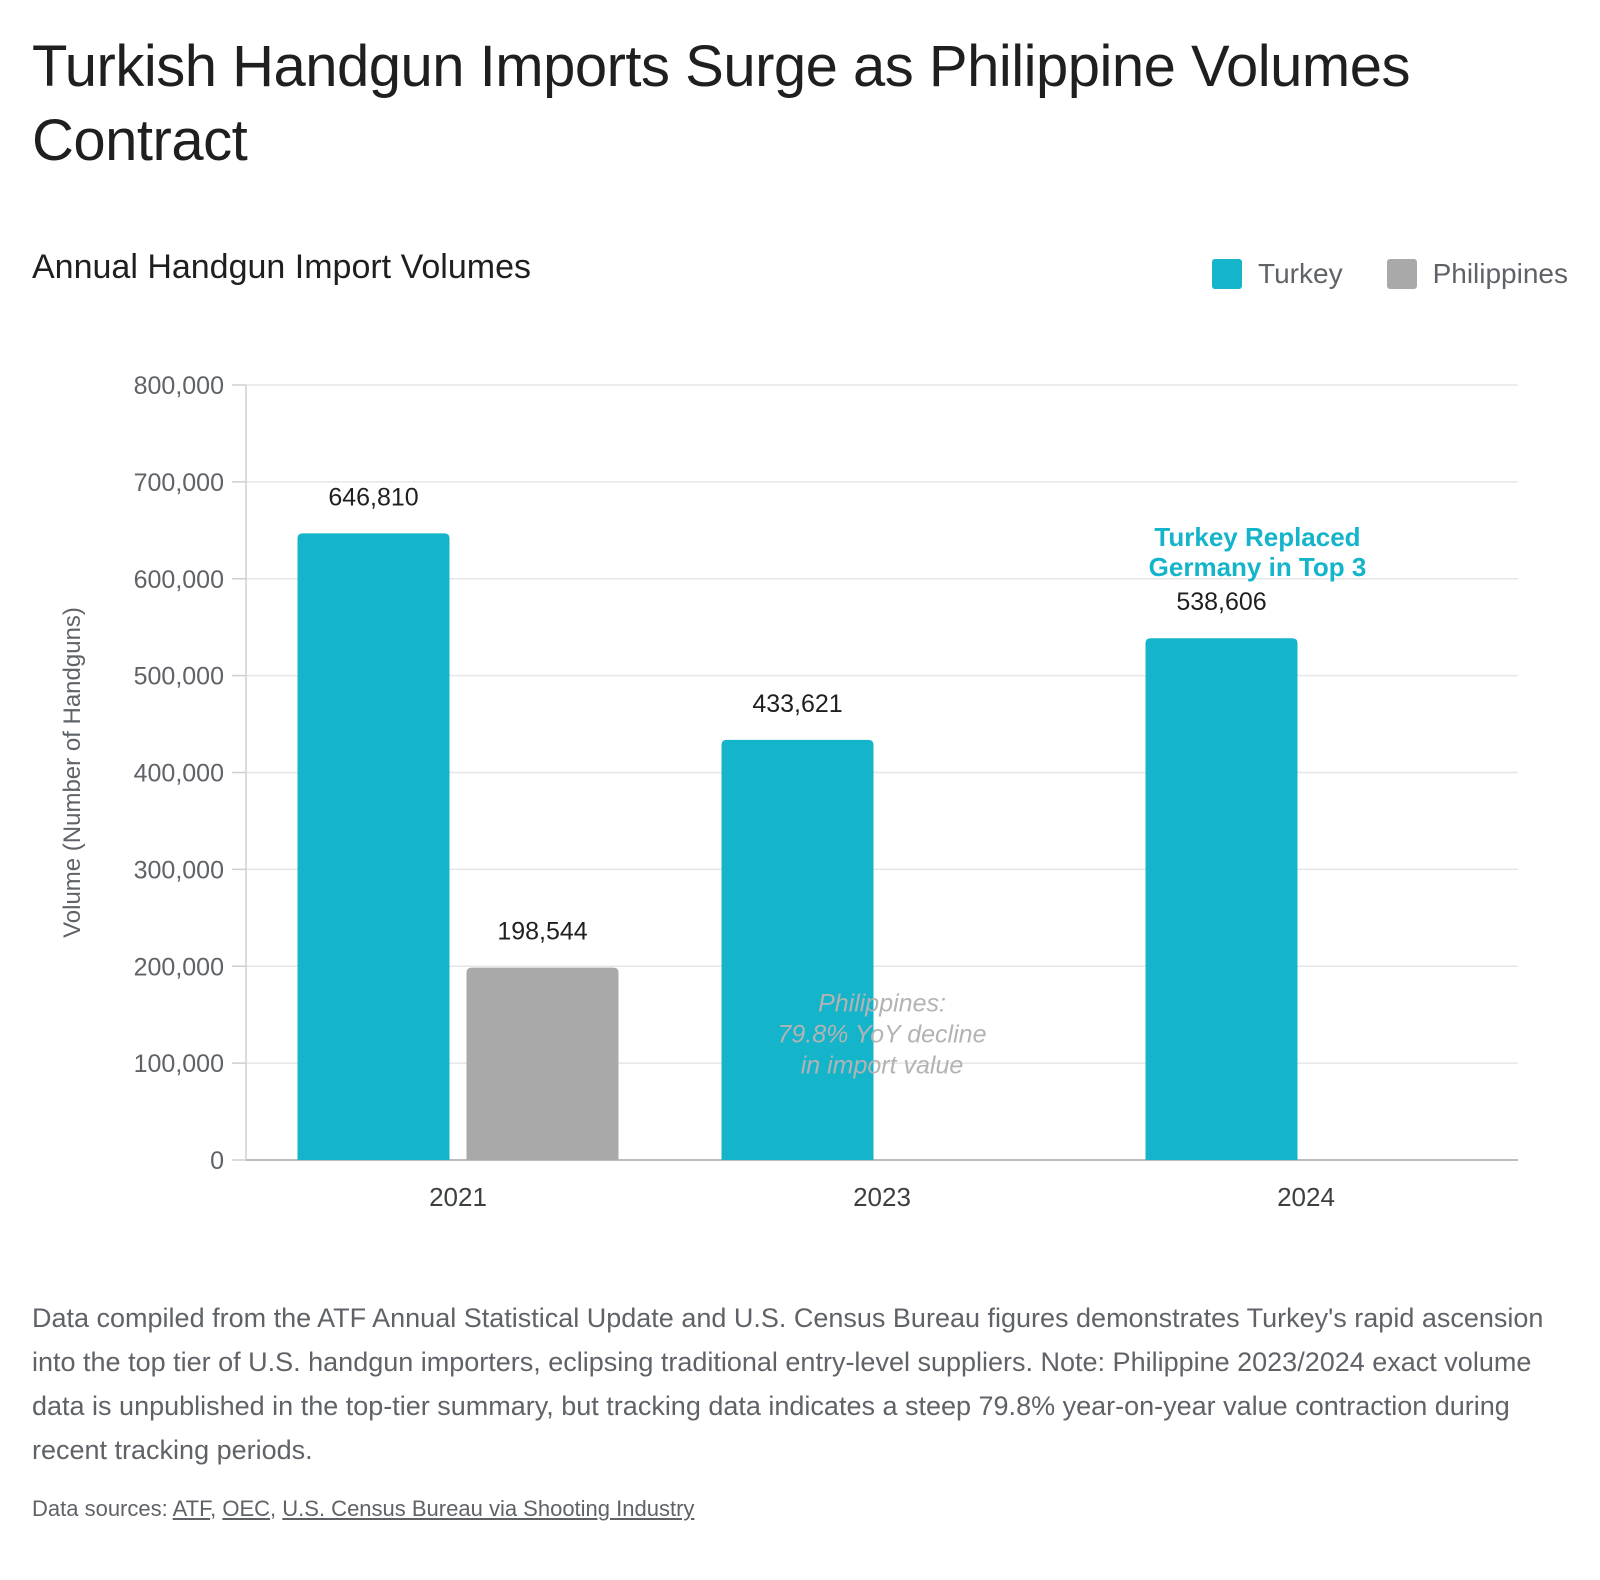 The image size is (1600, 1580). I want to click on source-link-census: U.S. Census Bureau via Shooting Industry, so click(488, 1508).